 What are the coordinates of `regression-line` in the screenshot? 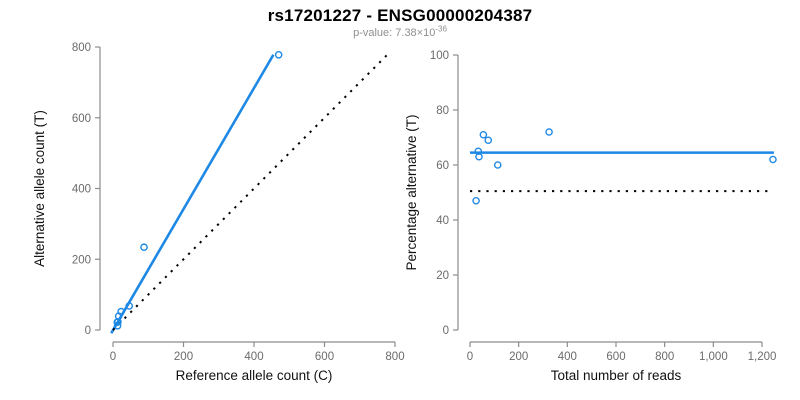 It's located at (192, 194).